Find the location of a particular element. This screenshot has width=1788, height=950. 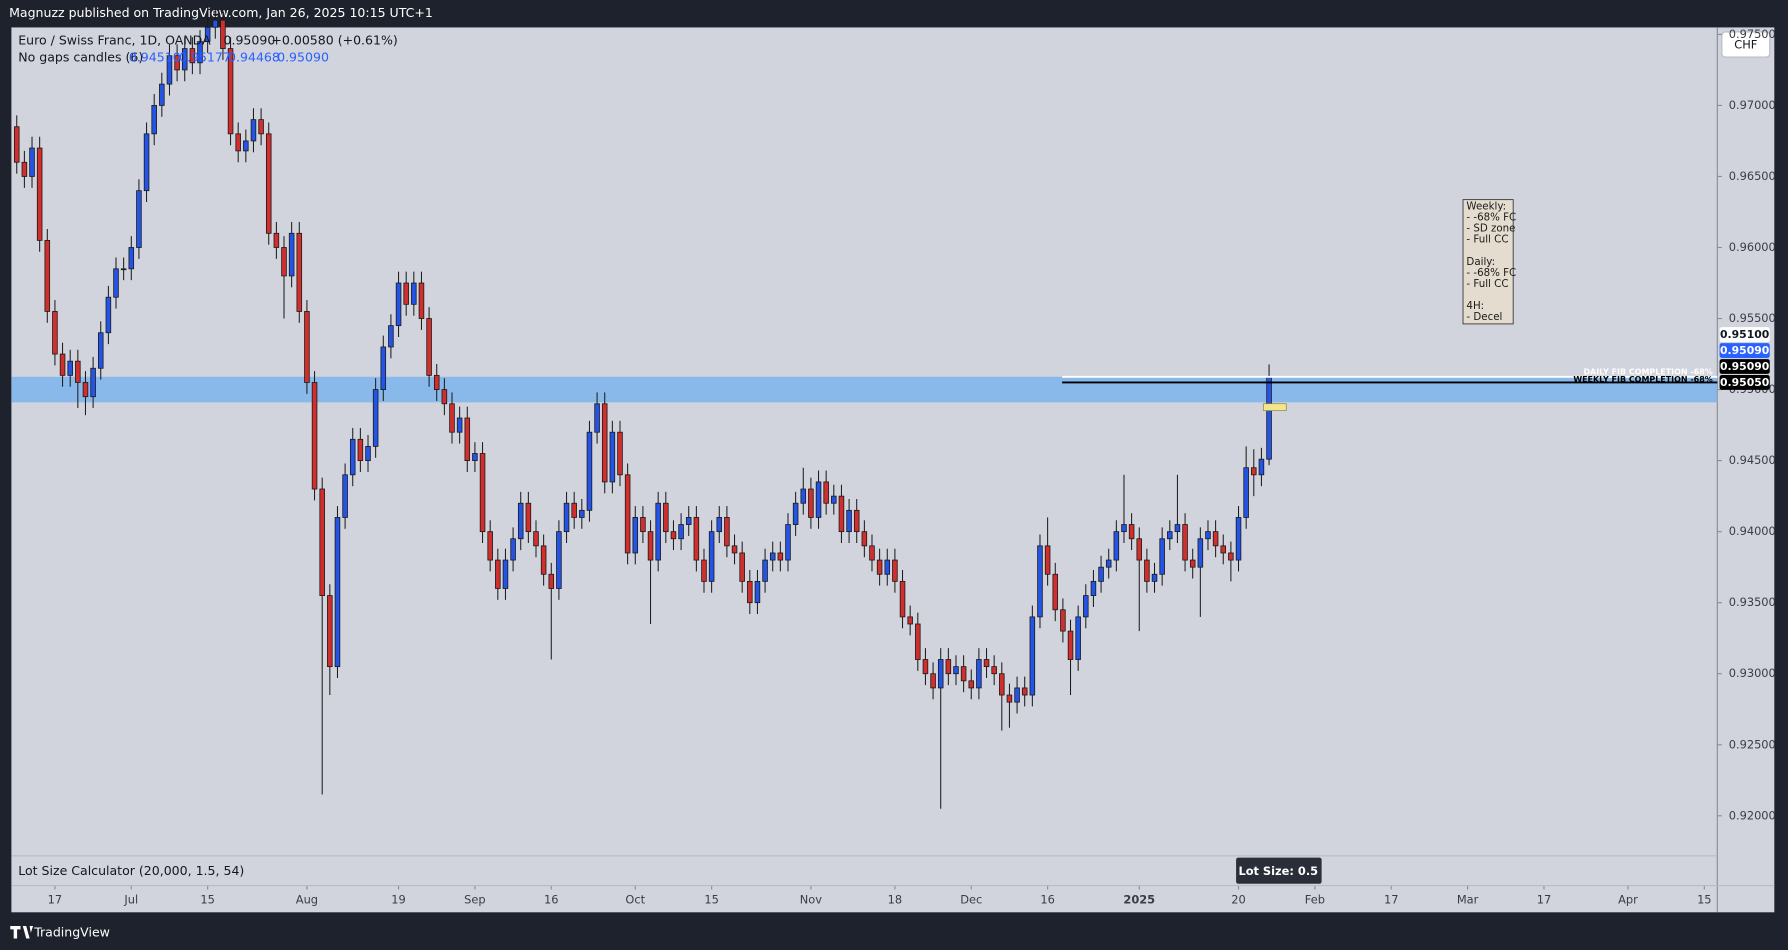

x-tick-label: Aug is located at coordinates (307, 899).